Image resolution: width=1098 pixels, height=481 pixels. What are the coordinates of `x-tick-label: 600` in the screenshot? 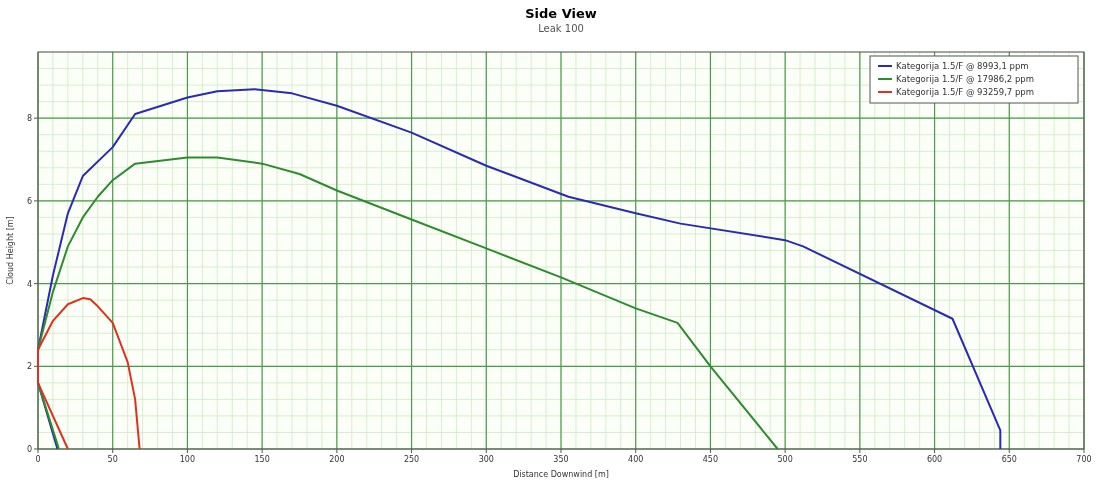 It's located at (934, 459).